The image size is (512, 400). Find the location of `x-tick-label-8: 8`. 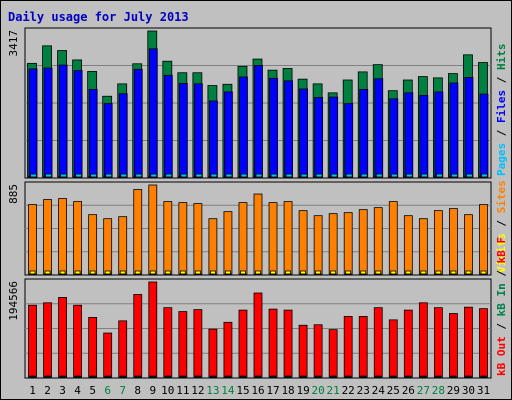

x-tick-label-8: 8 is located at coordinates (137, 390).